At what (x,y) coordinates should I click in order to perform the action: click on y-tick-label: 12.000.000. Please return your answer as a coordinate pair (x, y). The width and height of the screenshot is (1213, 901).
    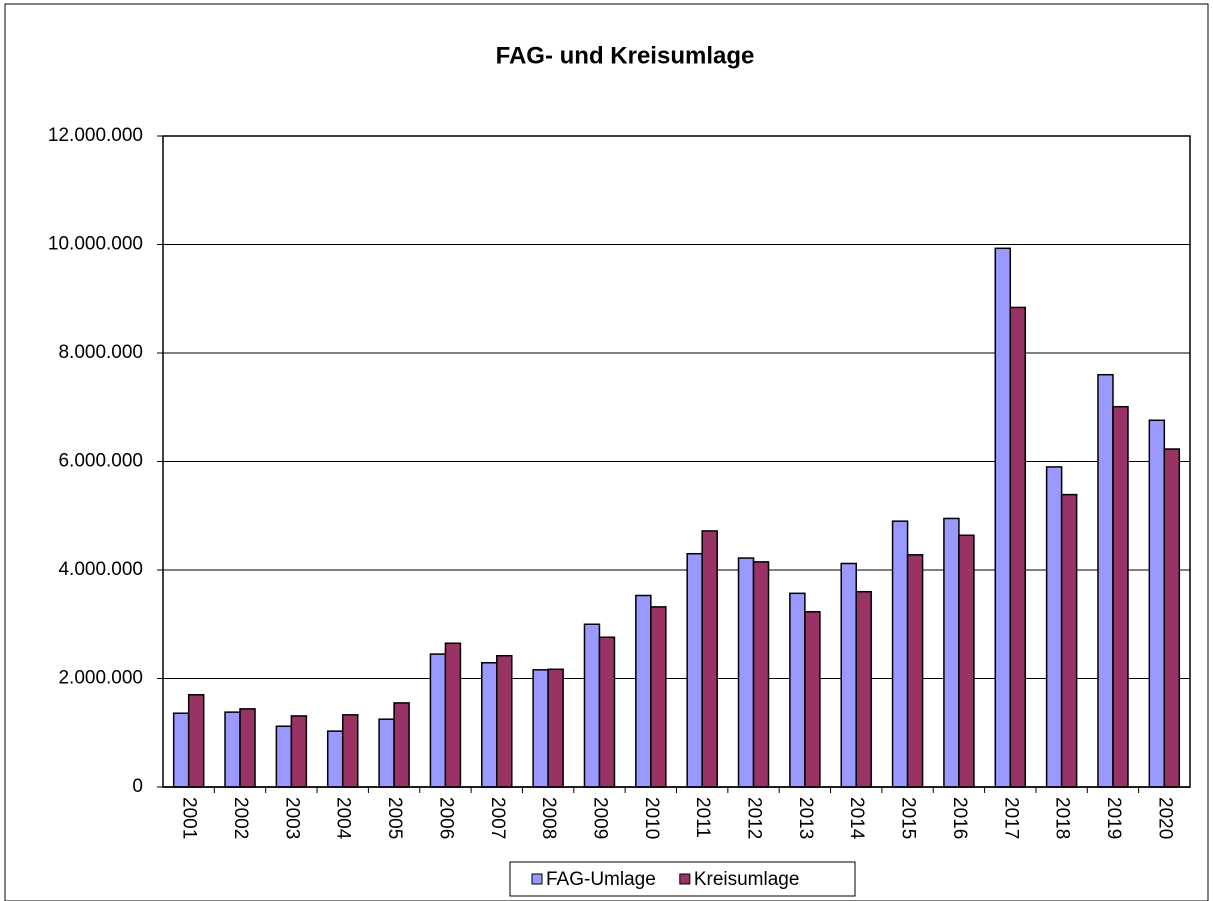
    Looking at the image, I should click on (95, 135).